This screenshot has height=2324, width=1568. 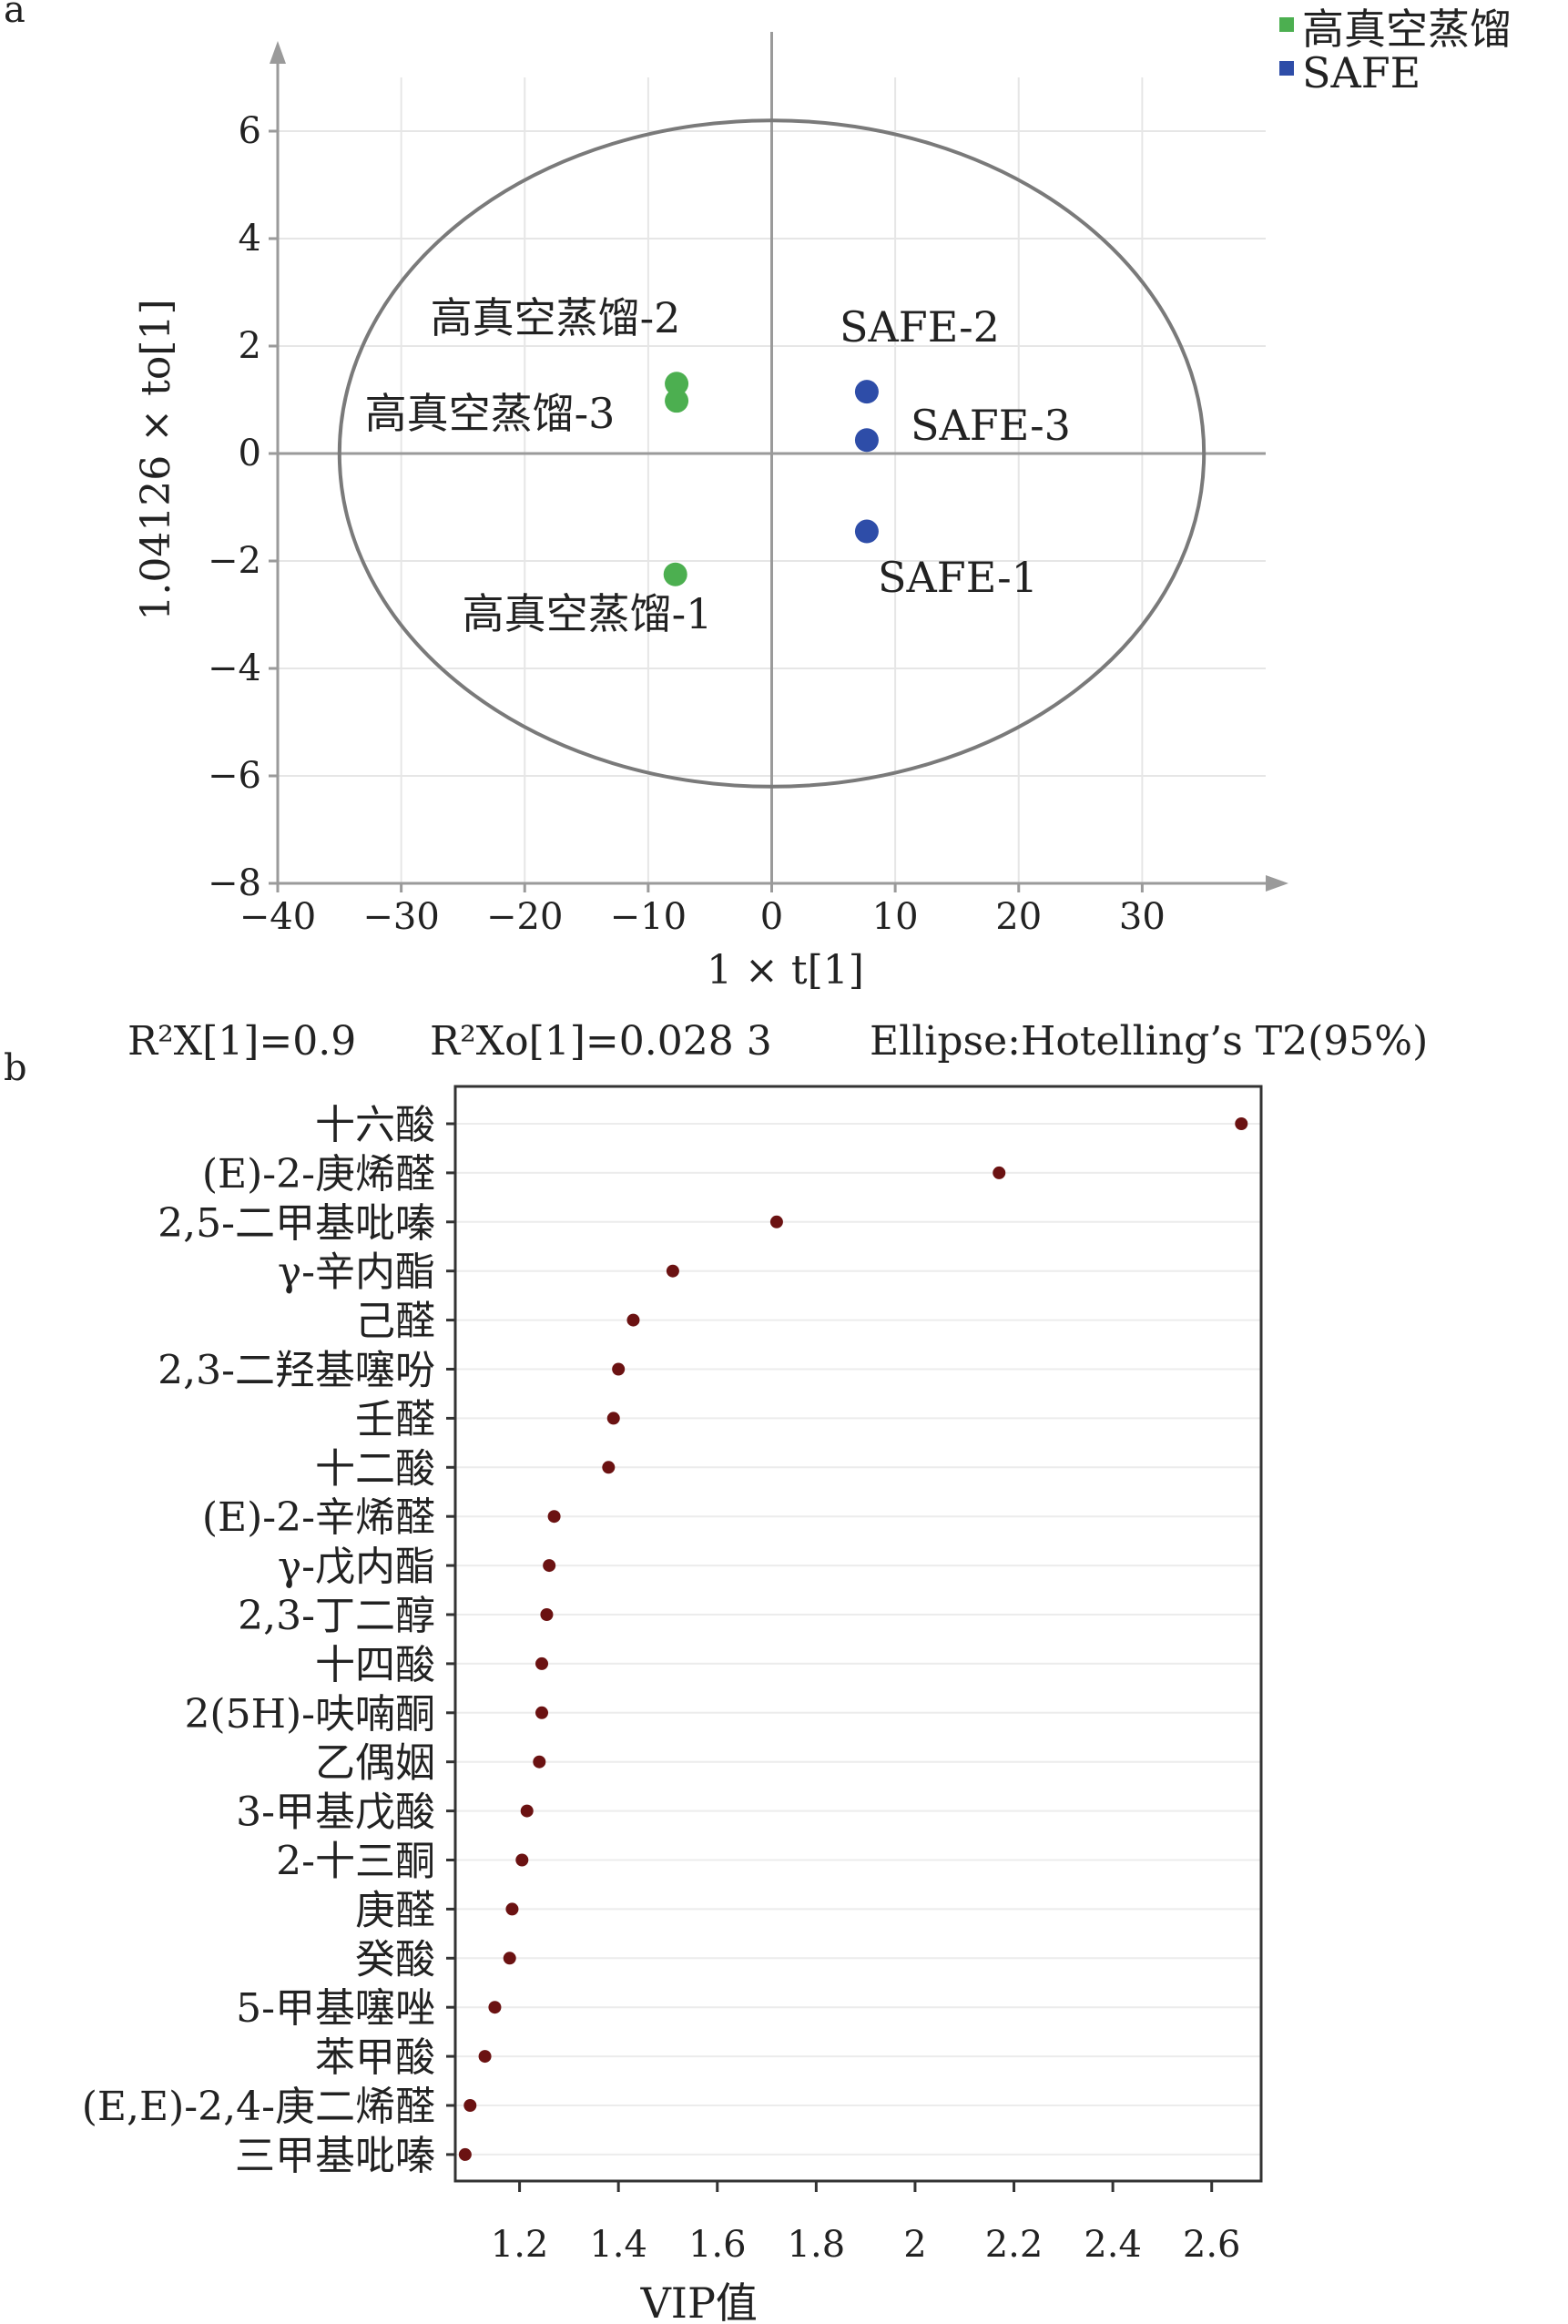 What do you see at coordinates (400, 917) in the screenshot?
I see `x-tick-label: −30` at bounding box center [400, 917].